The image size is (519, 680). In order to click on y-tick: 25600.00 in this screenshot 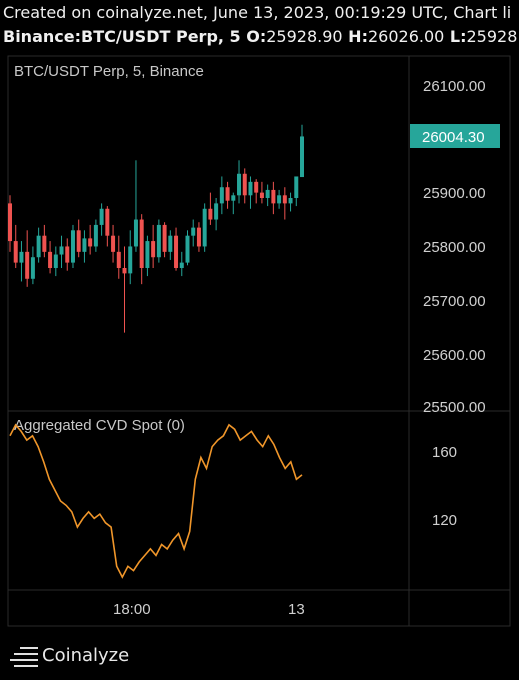, I will do `click(454, 355)`.